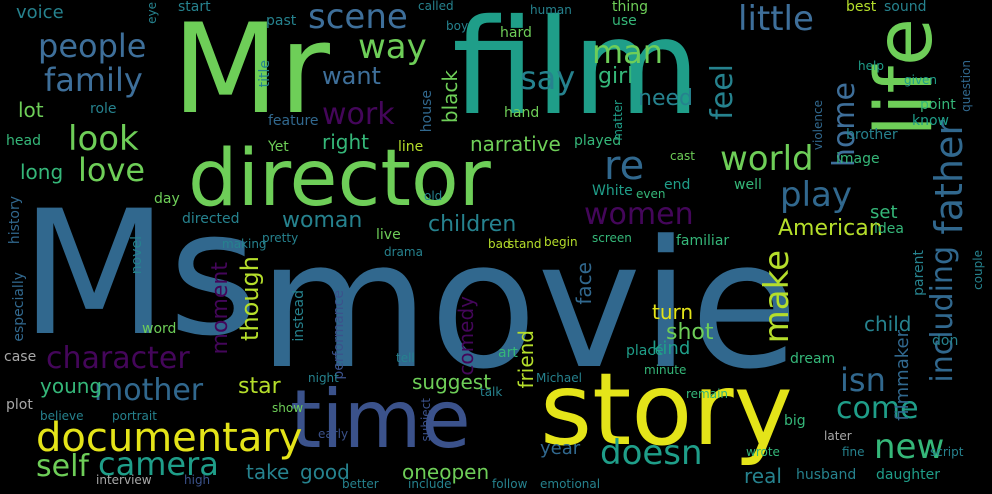 The height and width of the screenshot is (494, 992). What do you see at coordinates (450, 97) in the screenshot?
I see `word-black: black` at bounding box center [450, 97].